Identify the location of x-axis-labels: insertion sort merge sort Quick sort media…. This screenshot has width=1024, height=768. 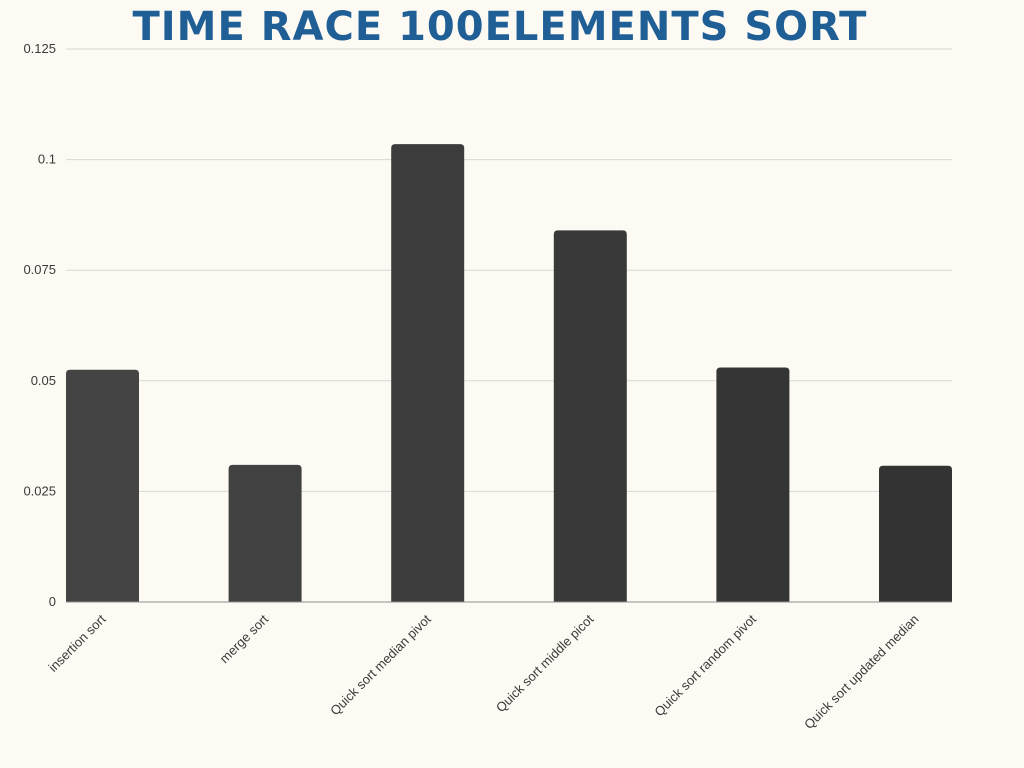
(483, 671).